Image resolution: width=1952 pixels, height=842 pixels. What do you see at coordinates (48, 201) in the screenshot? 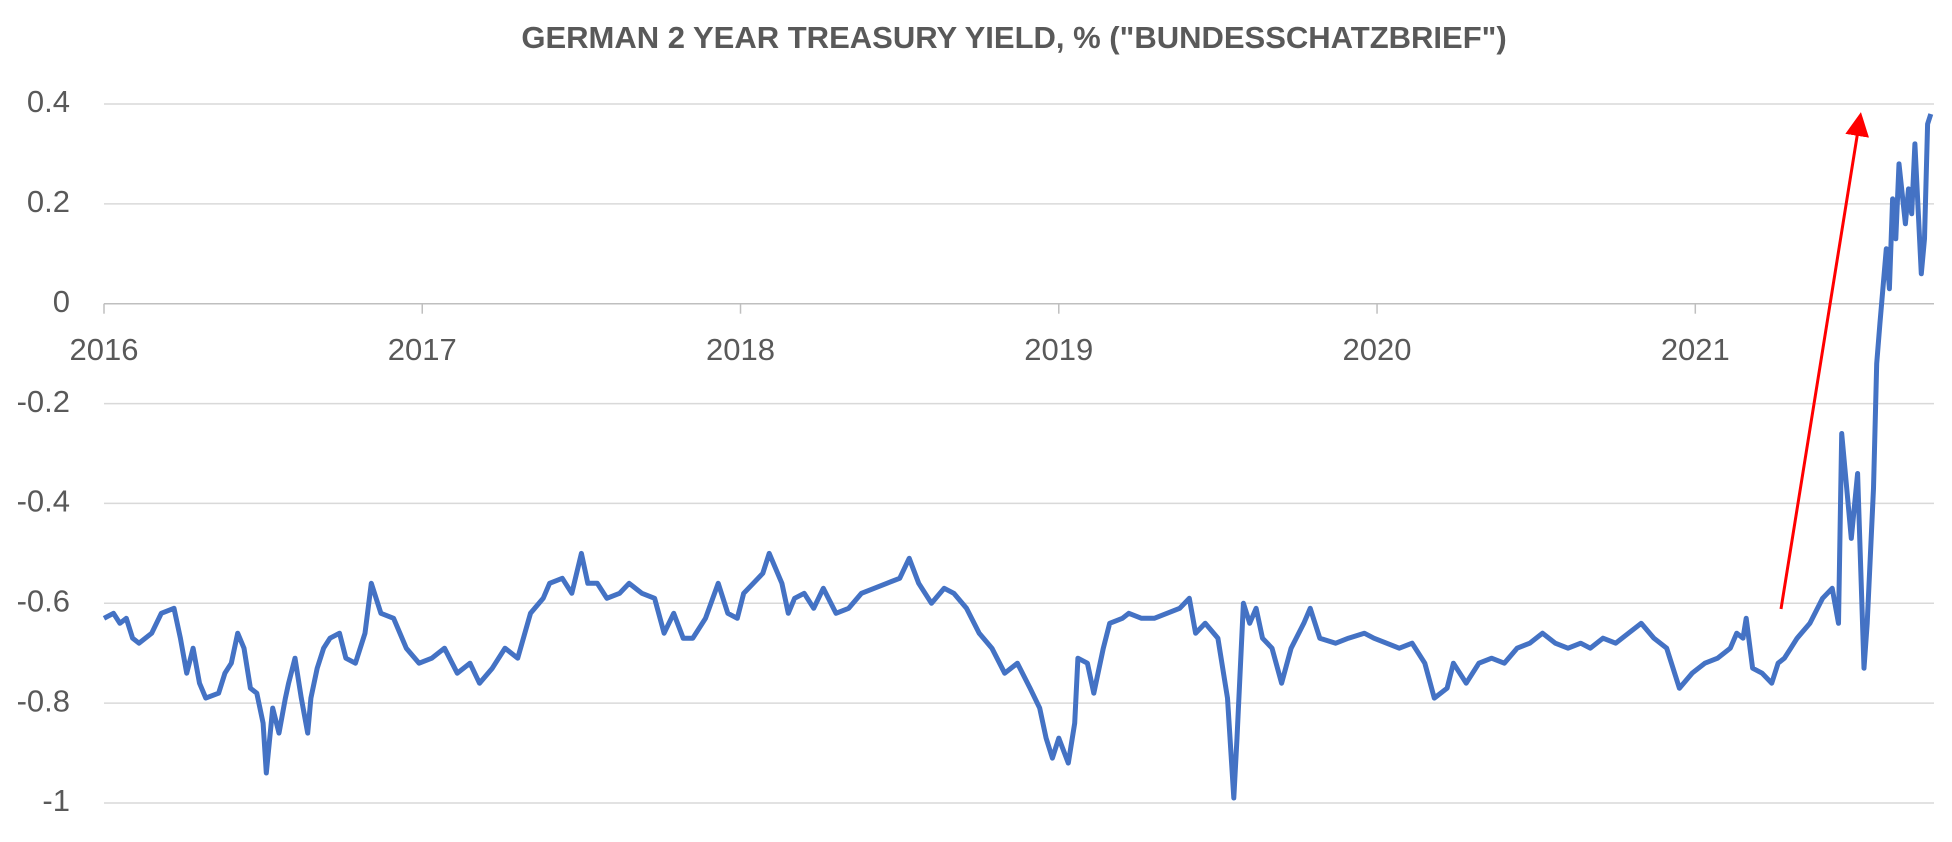
I see `y-tick-label: 0.2` at bounding box center [48, 201].